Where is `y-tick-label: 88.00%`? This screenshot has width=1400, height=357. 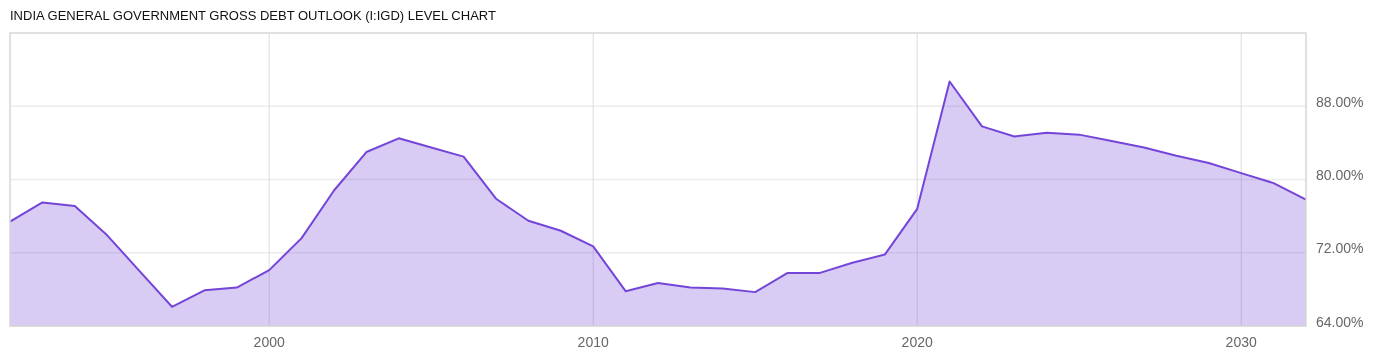
y-tick-label: 88.00% is located at coordinates (1340, 101).